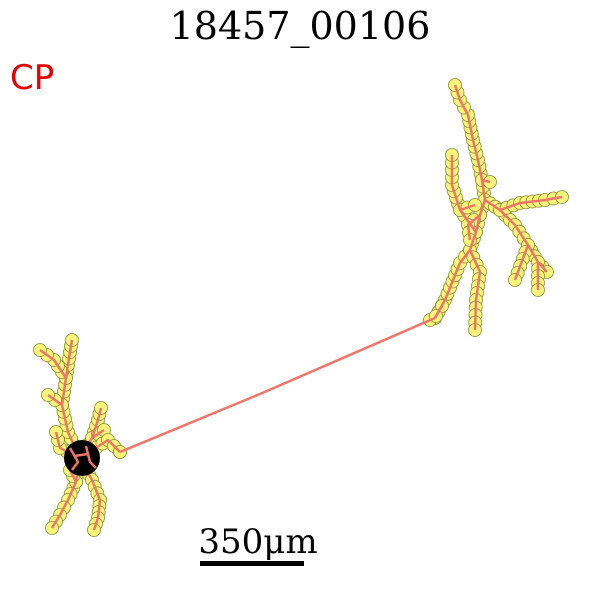 Image resolution: width=600 pixels, height=600 pixels. What do you see at coordinates (32, 78) in the screenshot?
I see `region-label: CP` at bounding box center [32, 78].